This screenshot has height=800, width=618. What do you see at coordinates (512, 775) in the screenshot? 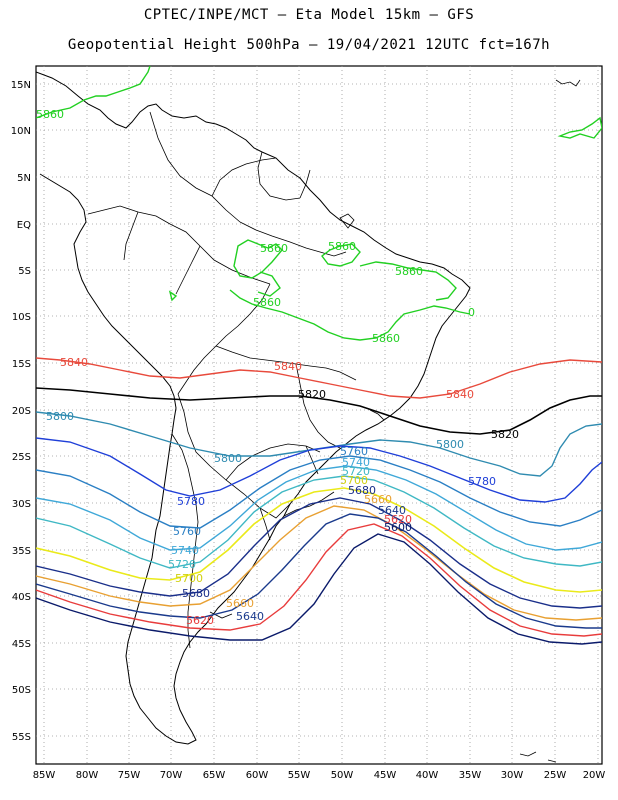
I see `lon-label: 30W` at bounding box center [512, 775].